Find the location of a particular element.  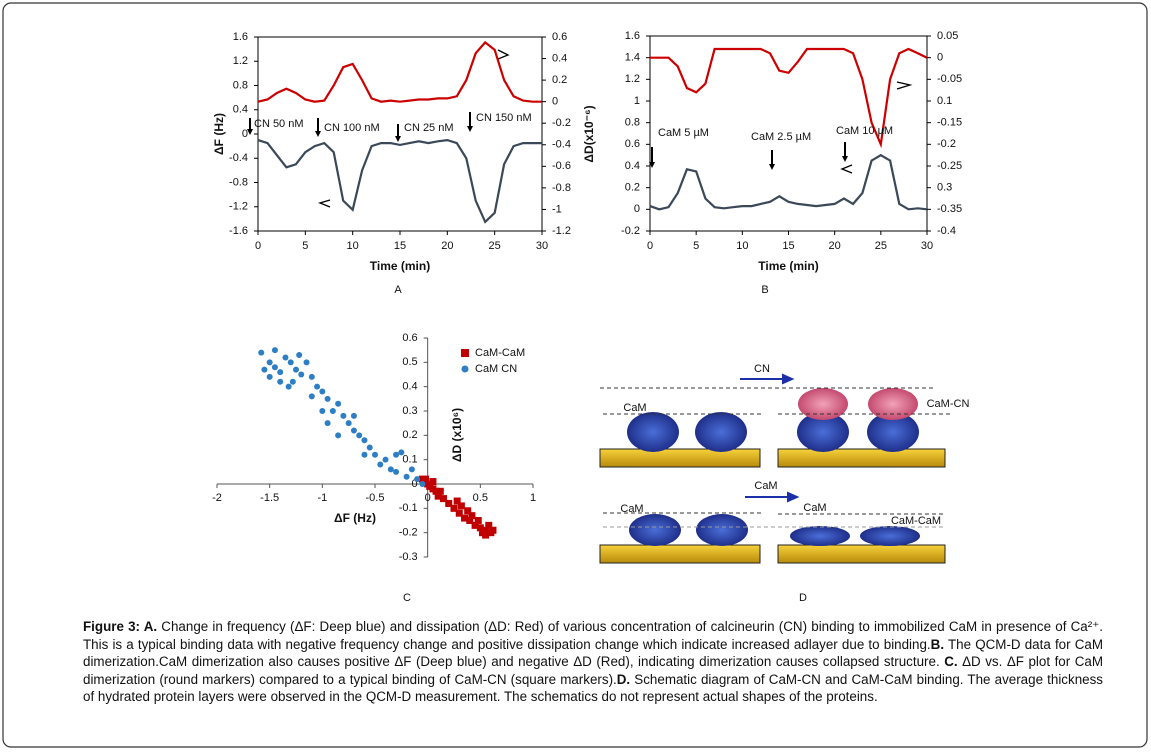

x-tick-label: -1.5 is located at coordinates (269, 498).